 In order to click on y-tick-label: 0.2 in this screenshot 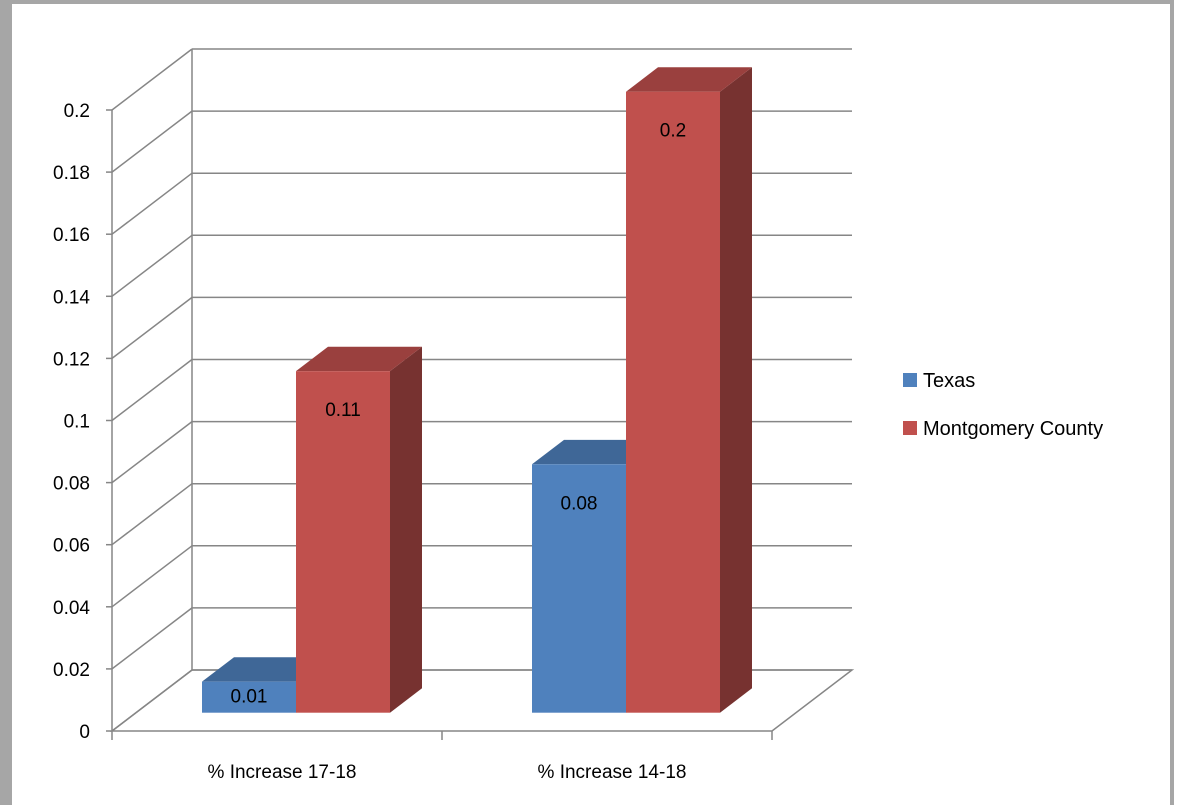, I will do `click(77, 111)`.